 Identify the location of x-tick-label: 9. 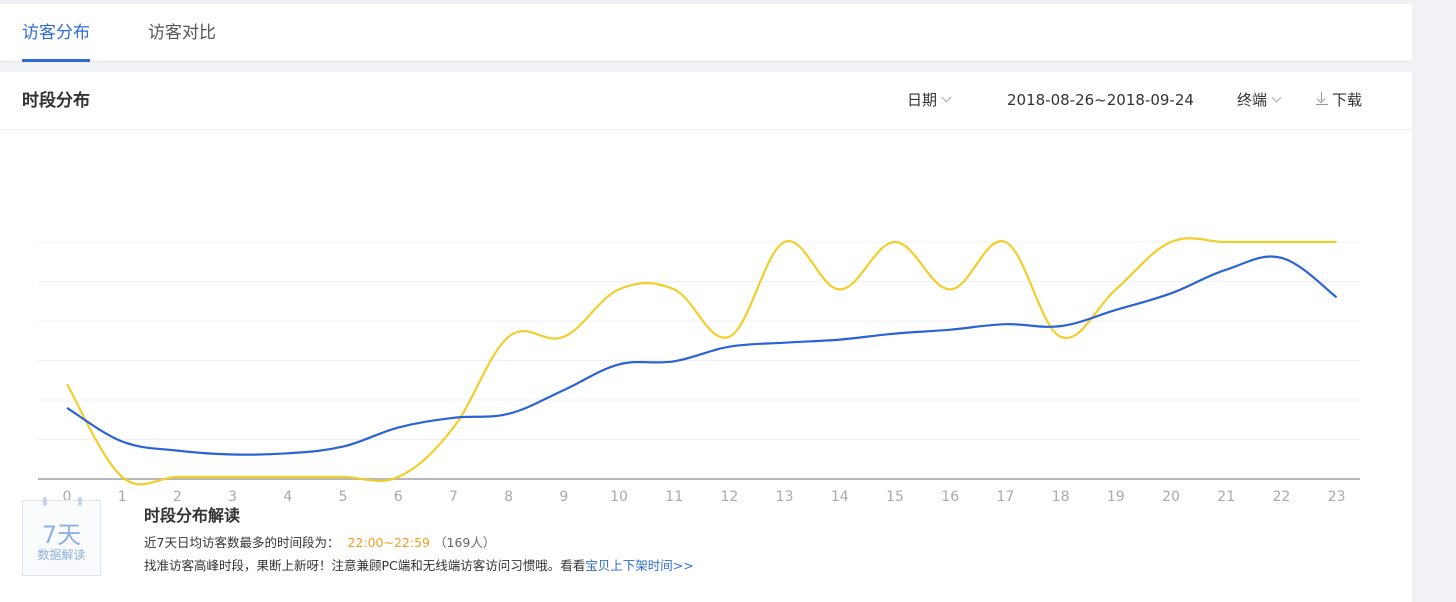
(563, 497).